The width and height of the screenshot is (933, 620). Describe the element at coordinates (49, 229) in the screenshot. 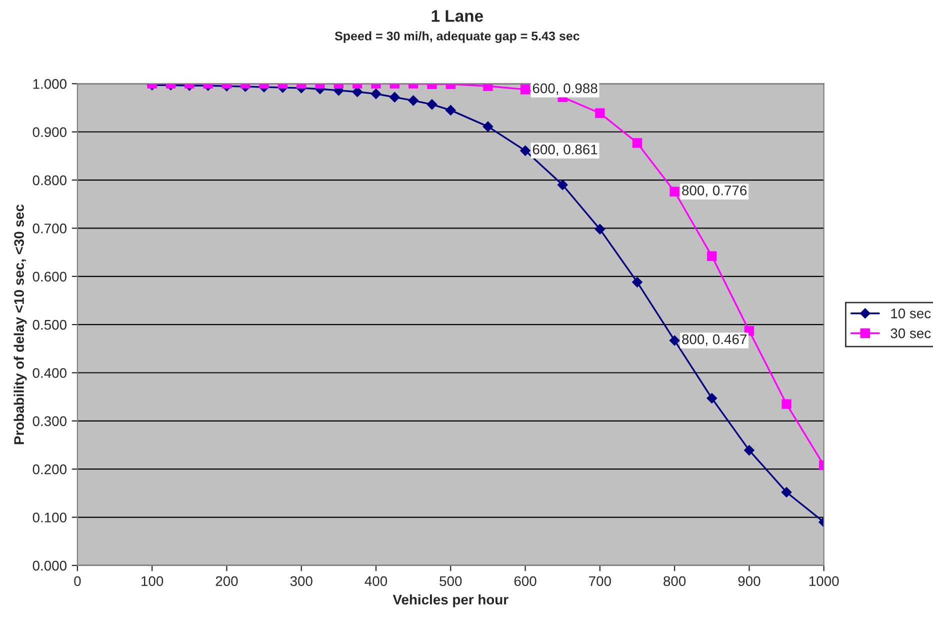

I see `y-tick-label: 0.700` at that location.